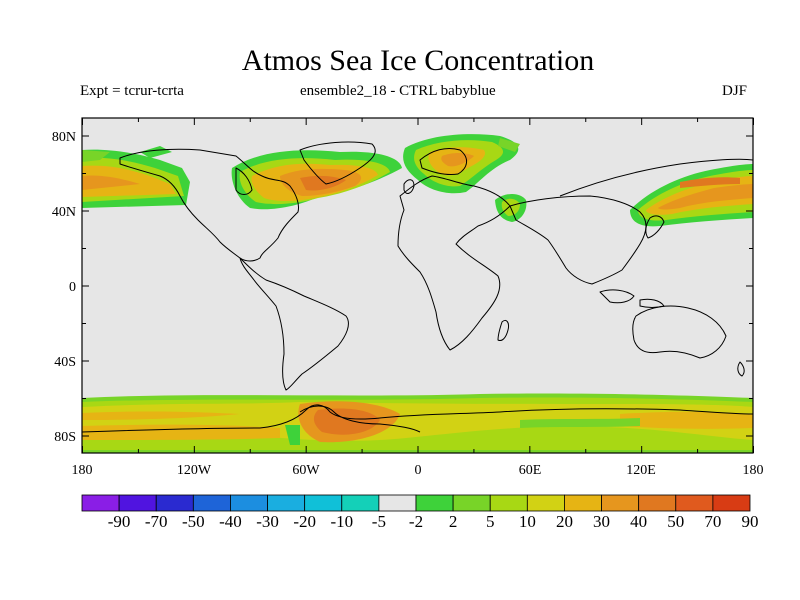 The image size is (800, 600). What do you see at coordinates (564, 521) in the screenshot?
I see `colorbar-label: 20` at bounding box center [564, 521].